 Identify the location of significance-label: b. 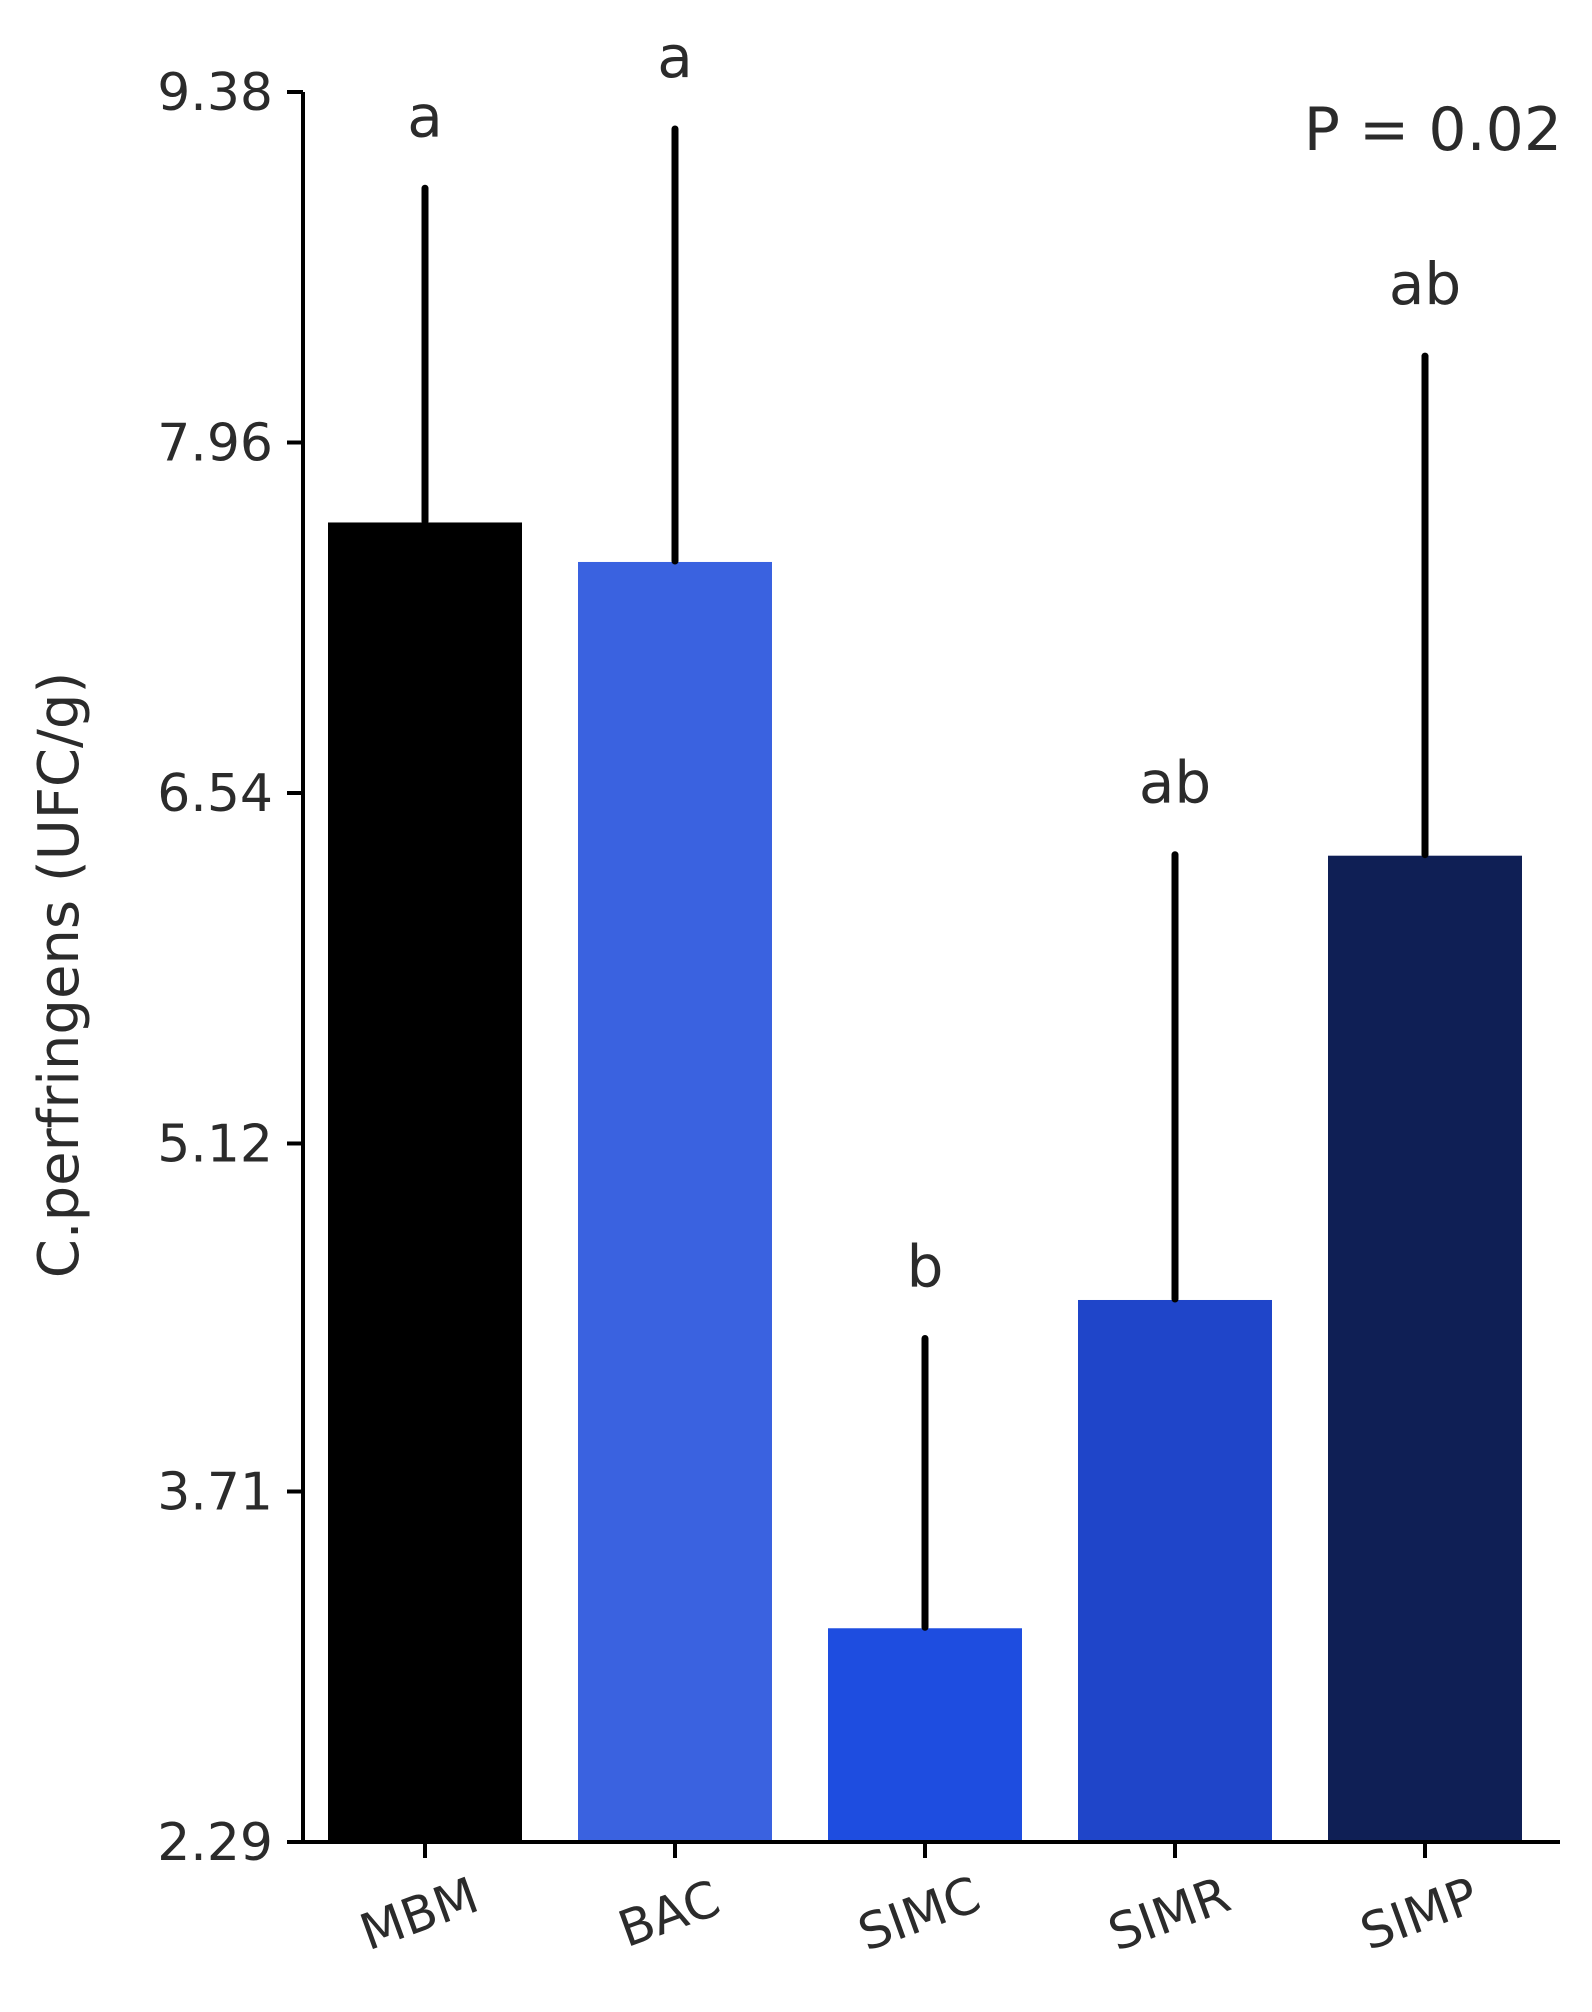
(925, 1266).